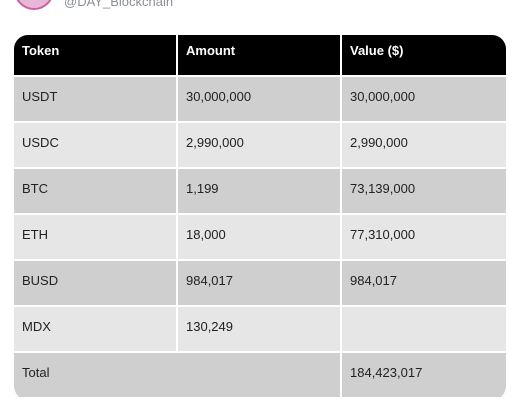 The height and width of the screenshot is (400, 520). What do you see at coordinates (96, 56) in the screenshot?
I see `column-header-token: Token` at bounding box center [96, 56].